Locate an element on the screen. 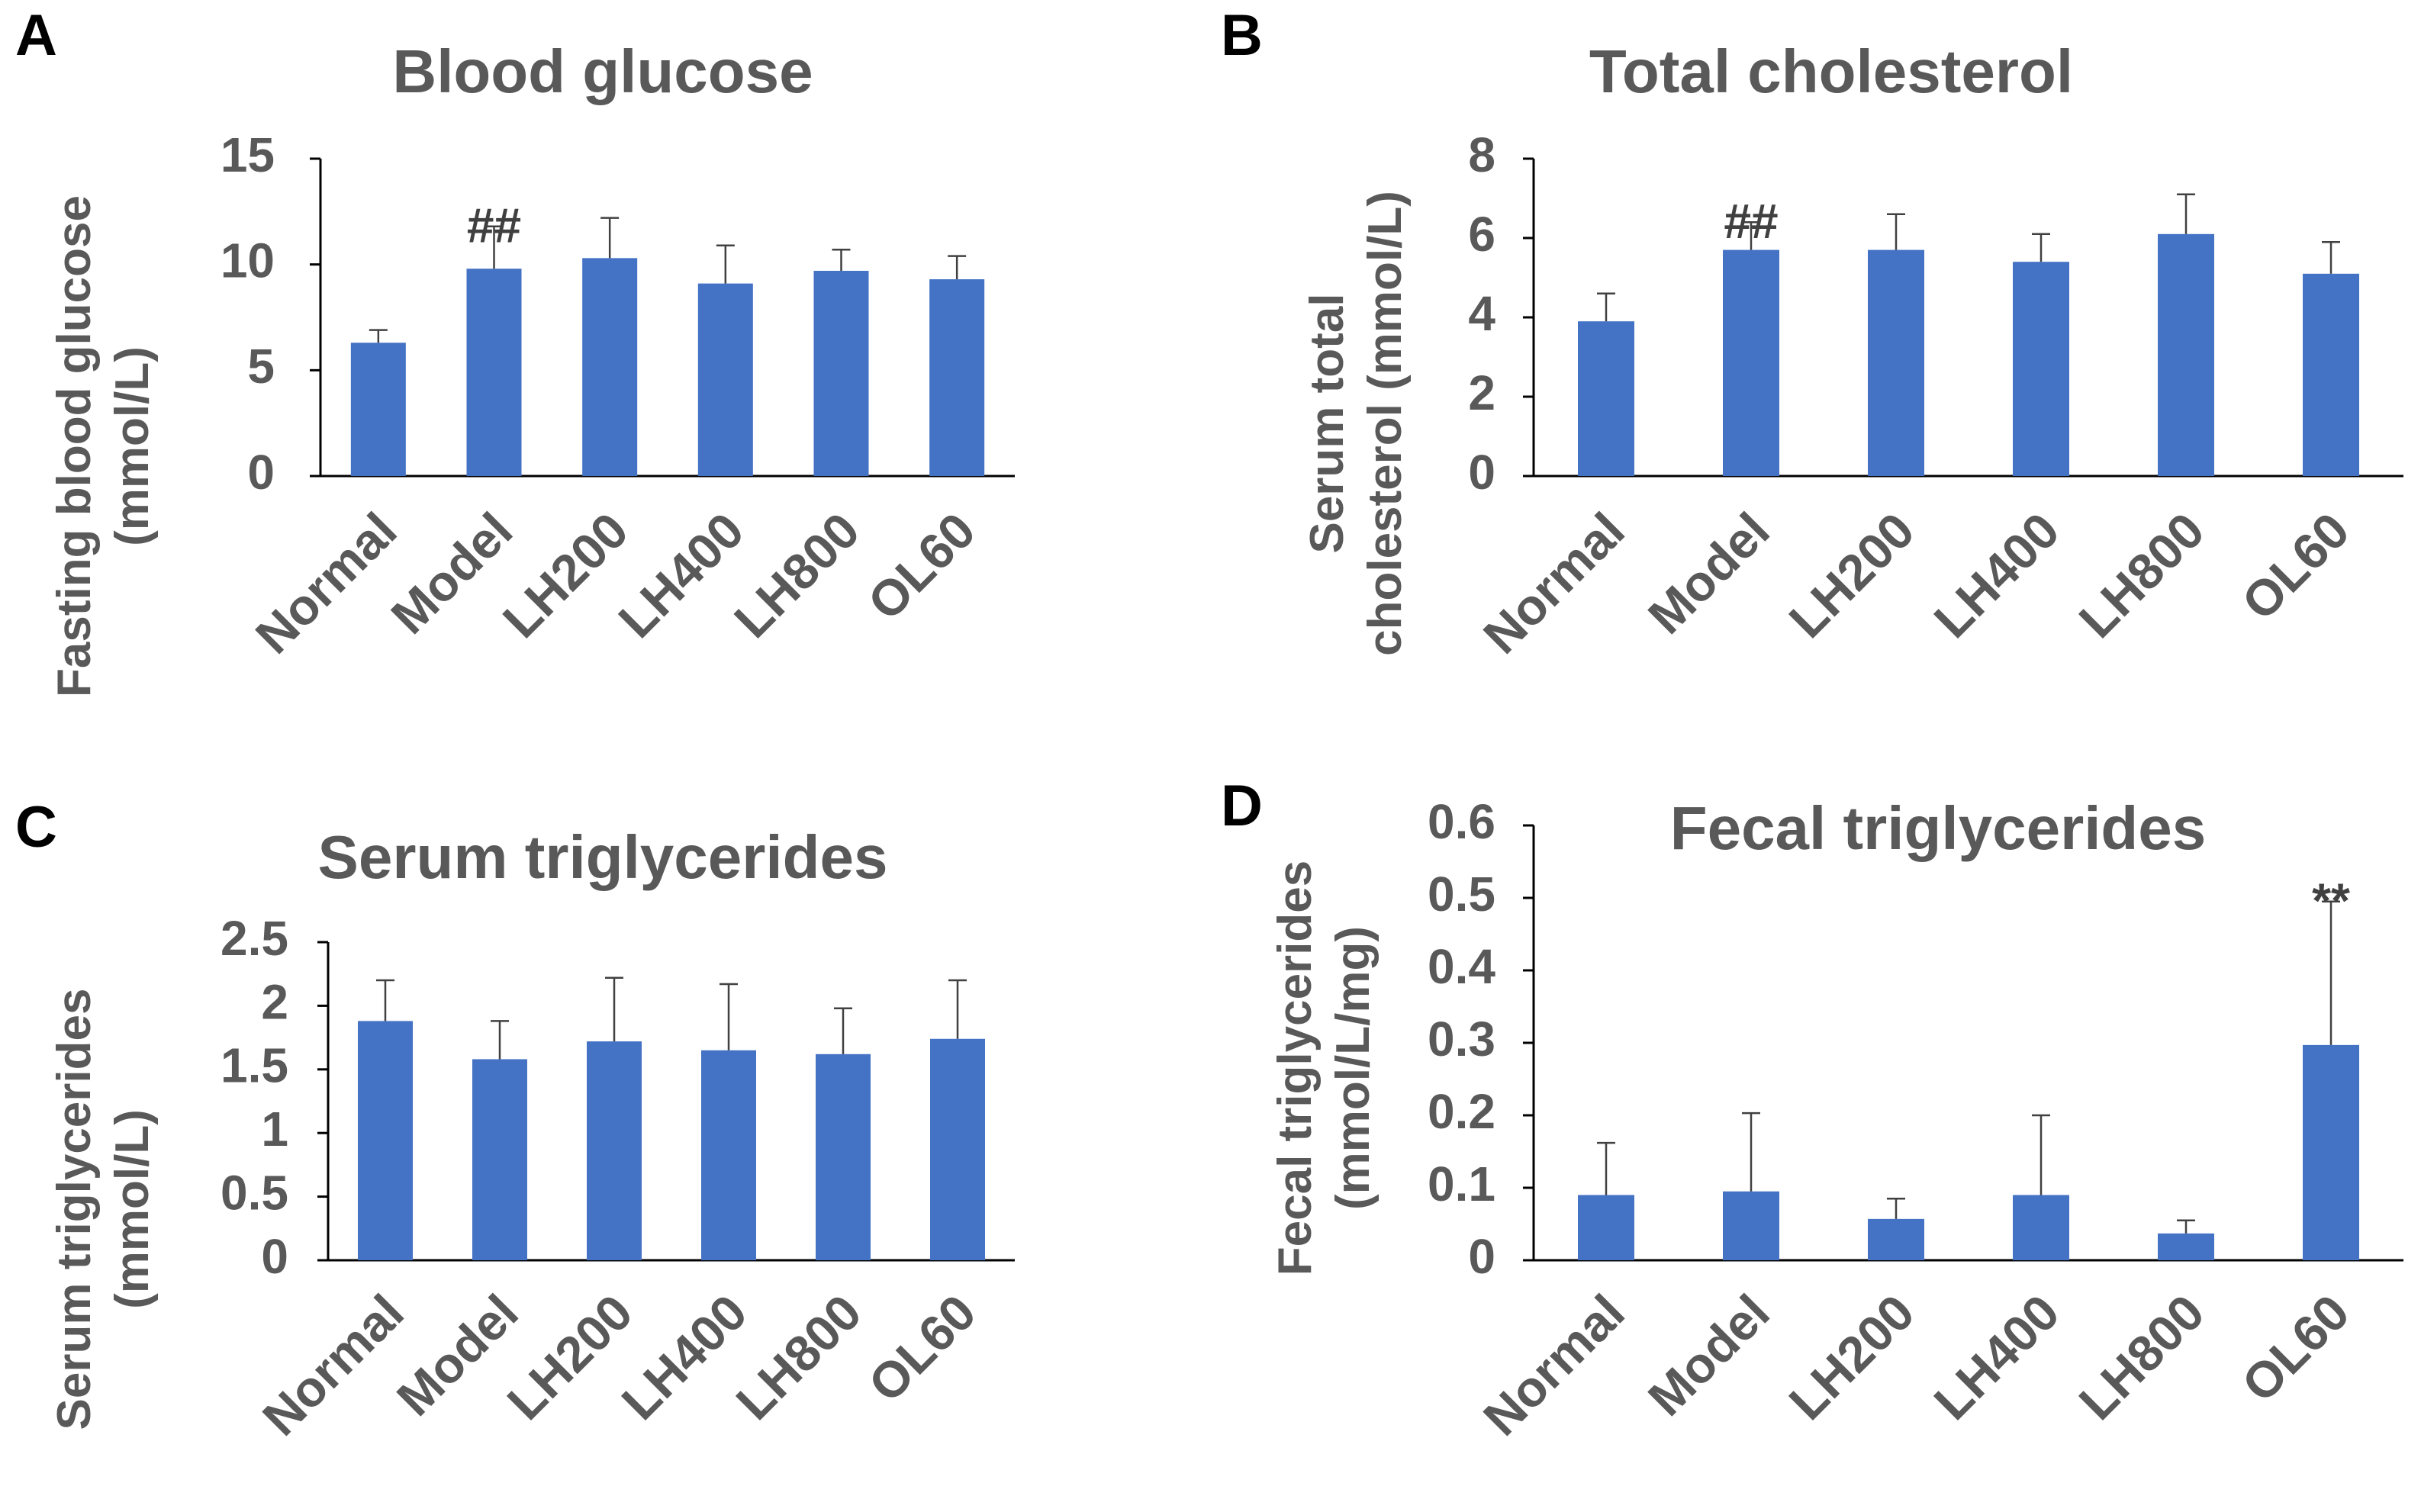  y-axis-label-line: Fasting blood glucose is located at coordinates (74, 446).